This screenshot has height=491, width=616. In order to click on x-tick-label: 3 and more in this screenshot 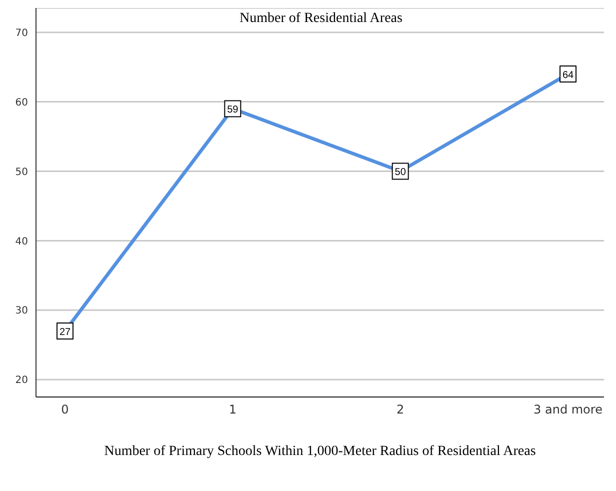, I will do `click(568, 409)`.